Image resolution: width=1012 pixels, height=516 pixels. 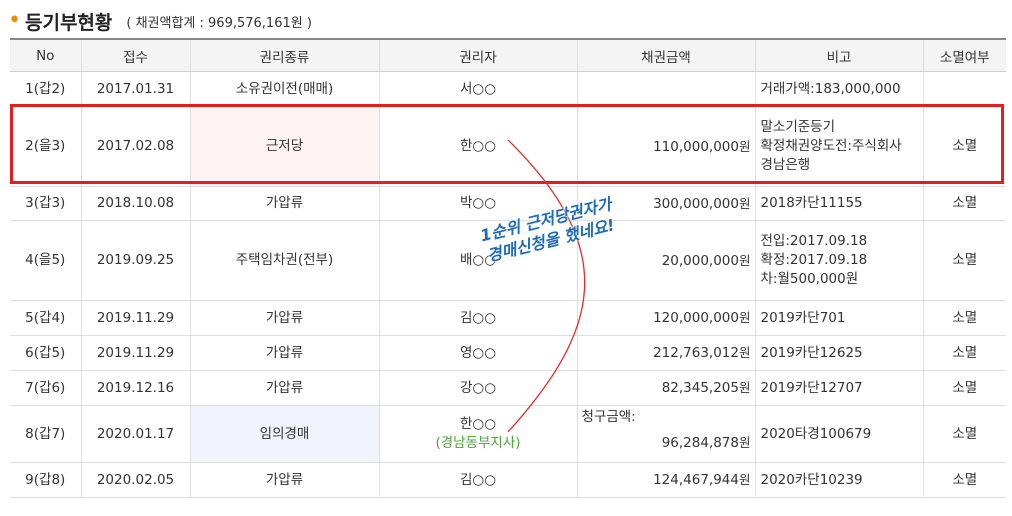 I want to click on section-header: • 등기부현황 ( 채권액합계 : 969,576,161원 ), so click(x=160, y=21).